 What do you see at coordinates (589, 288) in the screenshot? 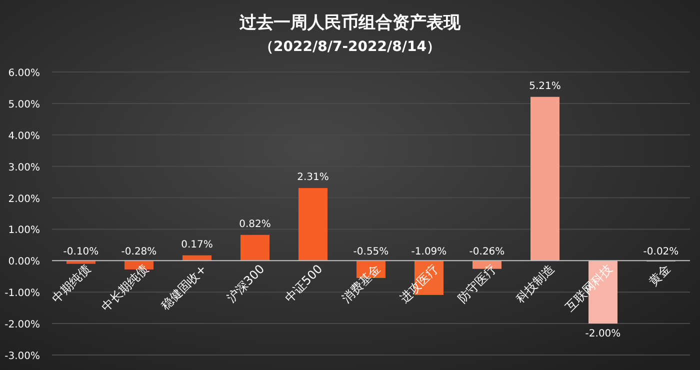
I see `x-tick-label: 互联网科技` at bounding box center [589, 288].